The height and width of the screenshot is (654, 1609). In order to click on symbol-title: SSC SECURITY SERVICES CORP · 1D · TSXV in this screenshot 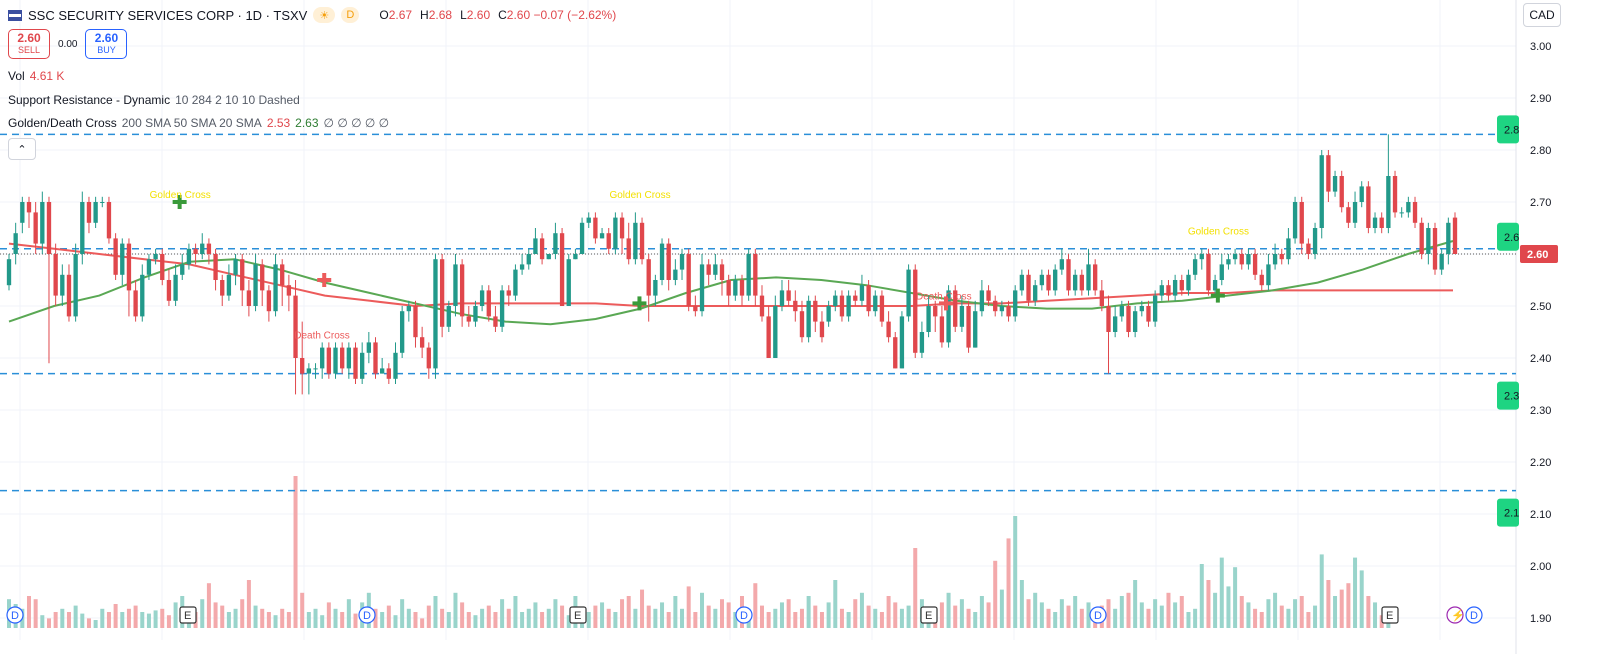, I will do `click(168, 15)`.